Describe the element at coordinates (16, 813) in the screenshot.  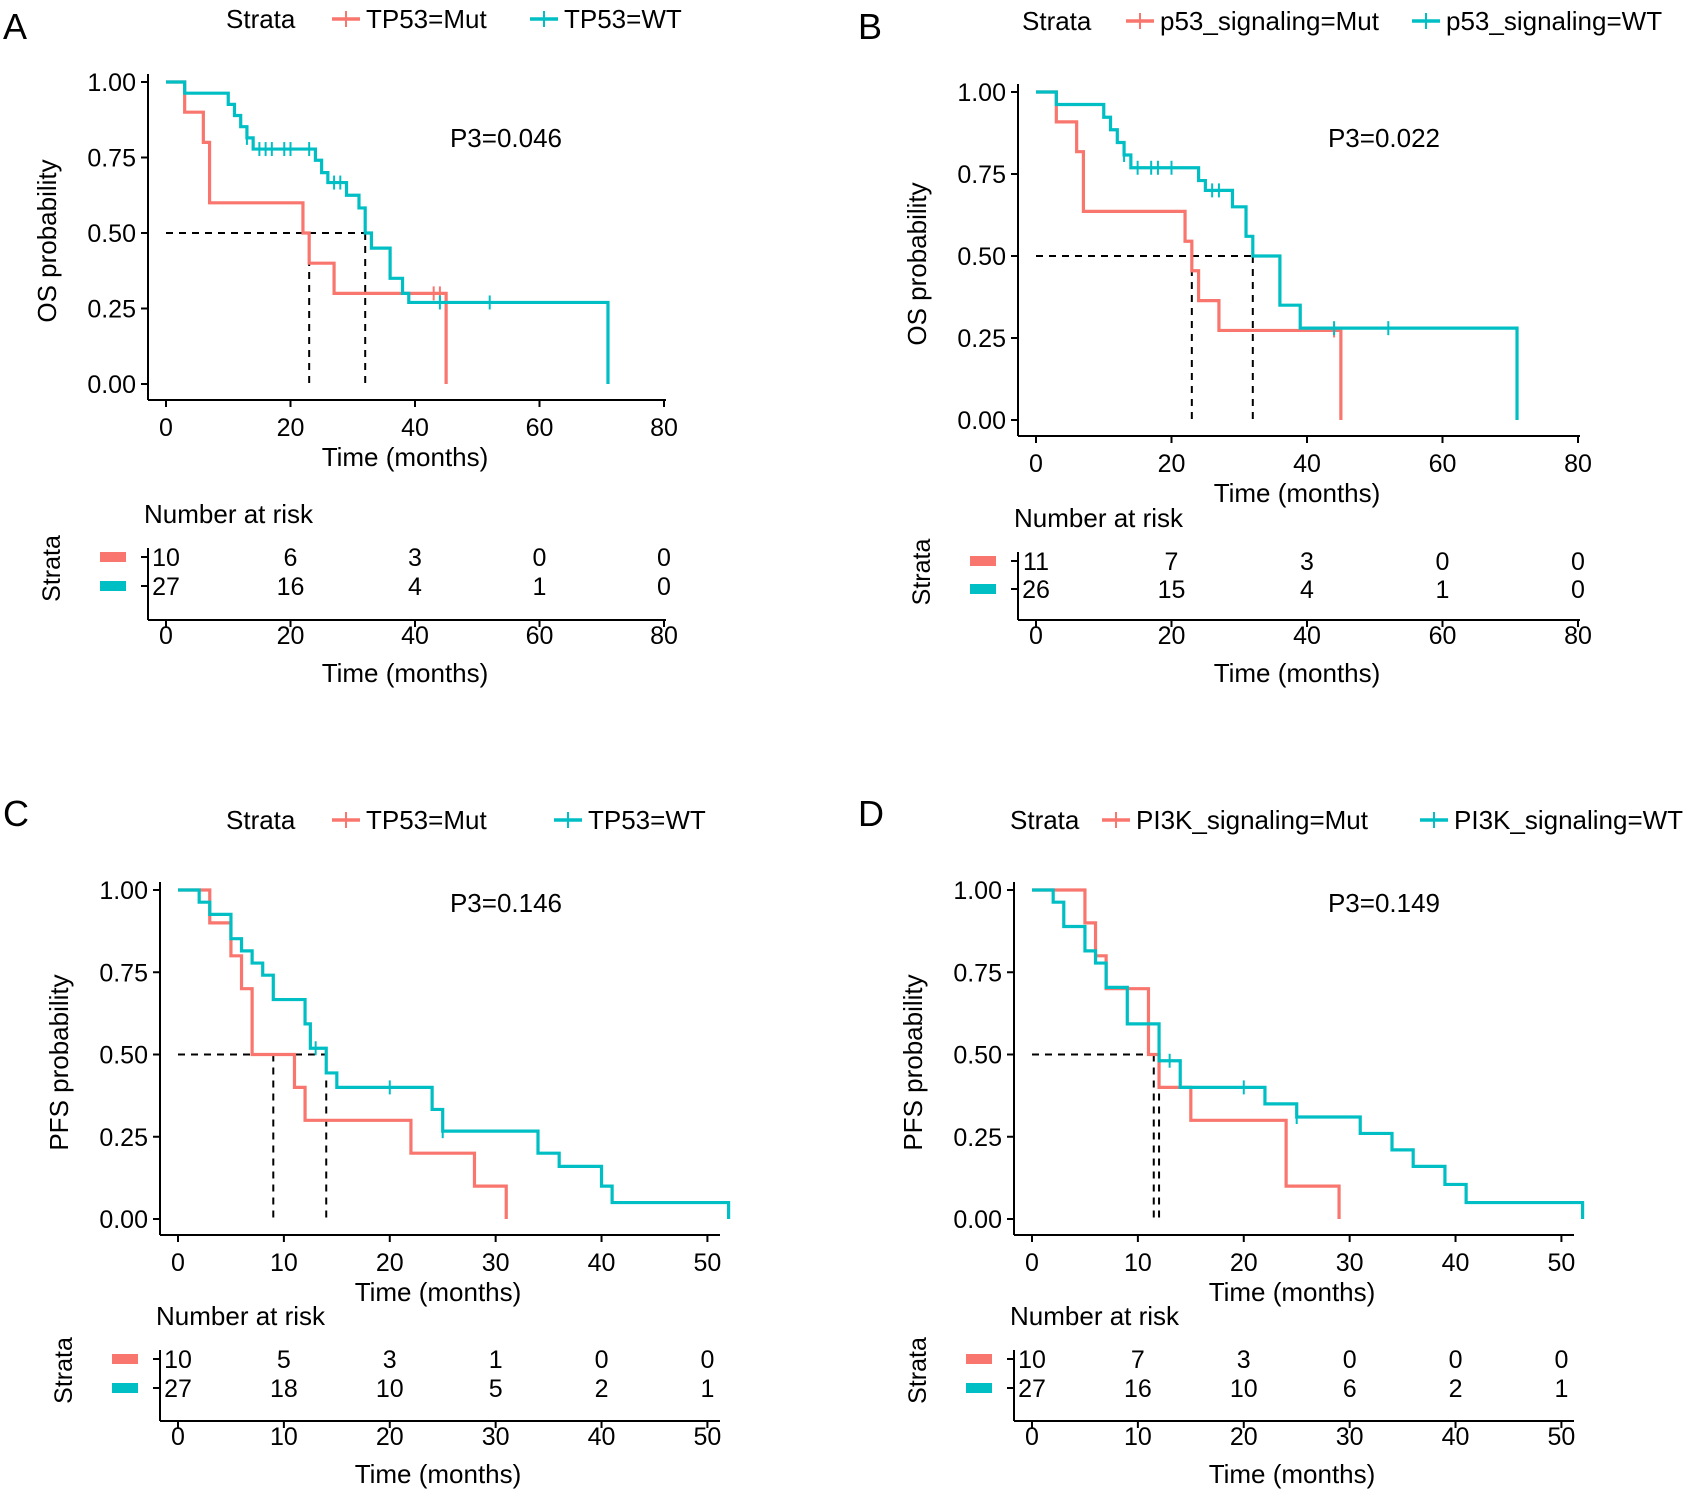
I see `panel-label: C` at that location.